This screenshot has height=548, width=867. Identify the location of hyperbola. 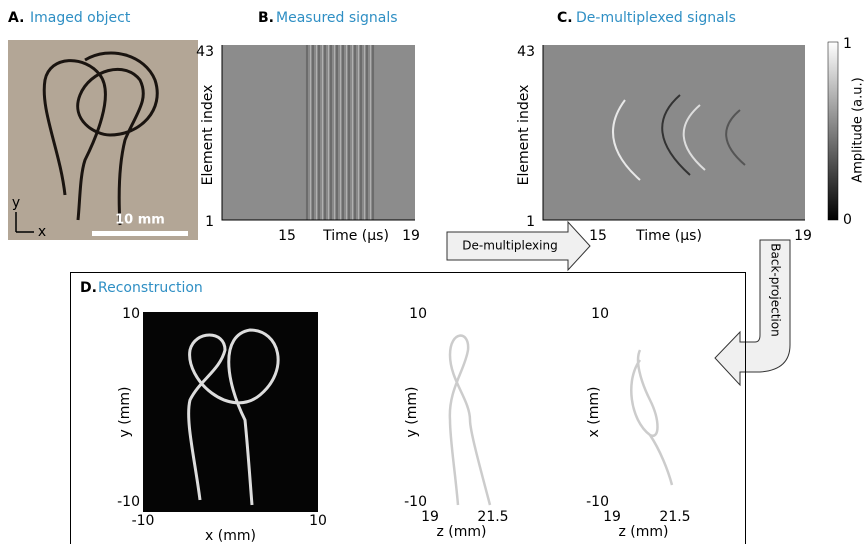
(679, 137).